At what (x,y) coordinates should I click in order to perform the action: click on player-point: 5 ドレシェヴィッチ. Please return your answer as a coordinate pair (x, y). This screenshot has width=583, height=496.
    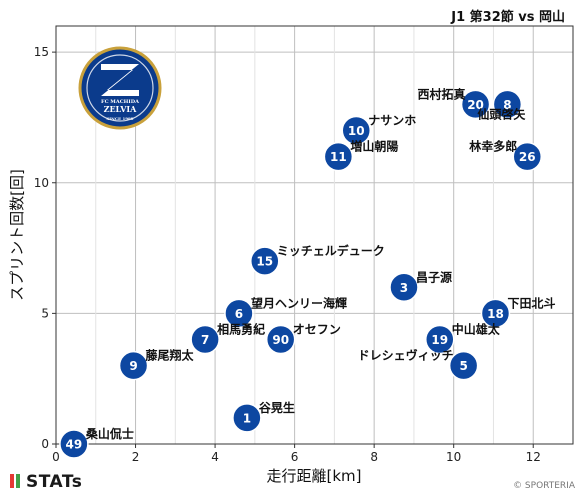
    Looking at the image, I should click on (418, 364).